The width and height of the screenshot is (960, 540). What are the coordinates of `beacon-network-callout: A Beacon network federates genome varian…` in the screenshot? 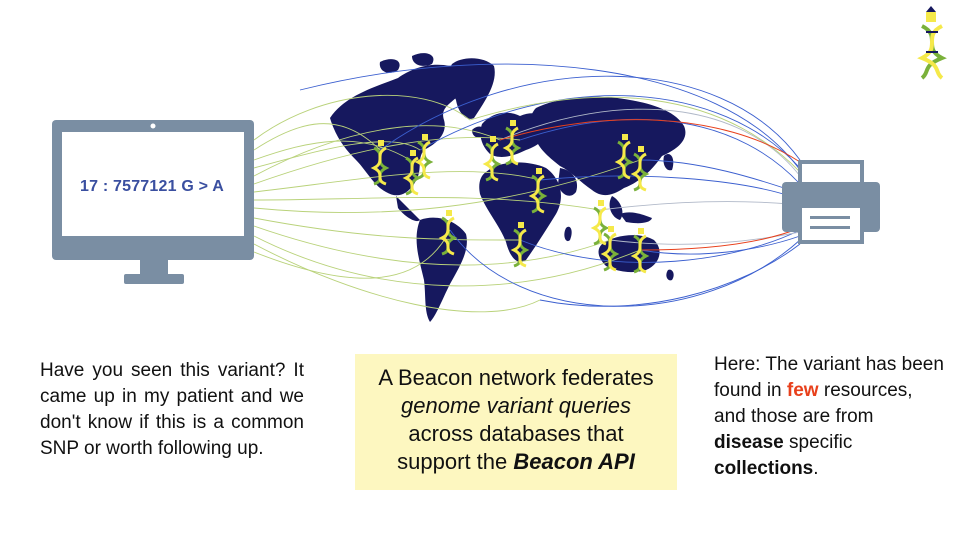 It's located at (516, 422).